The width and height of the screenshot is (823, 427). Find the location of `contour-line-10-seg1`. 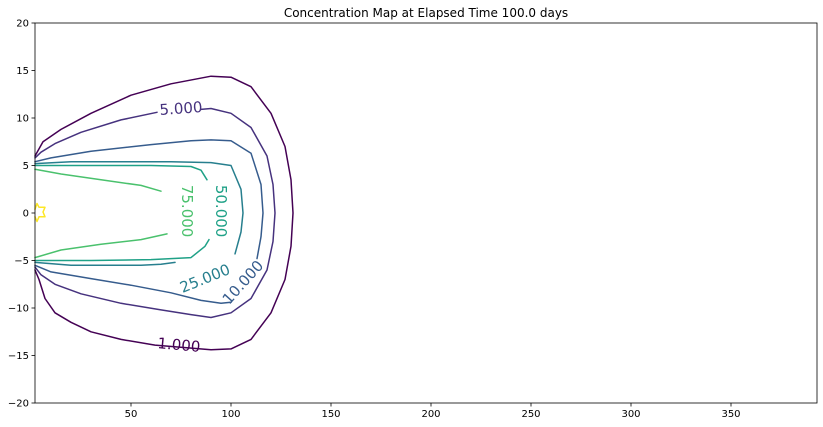

contour-line-10-seg1 is located at coordinates (149, 199).